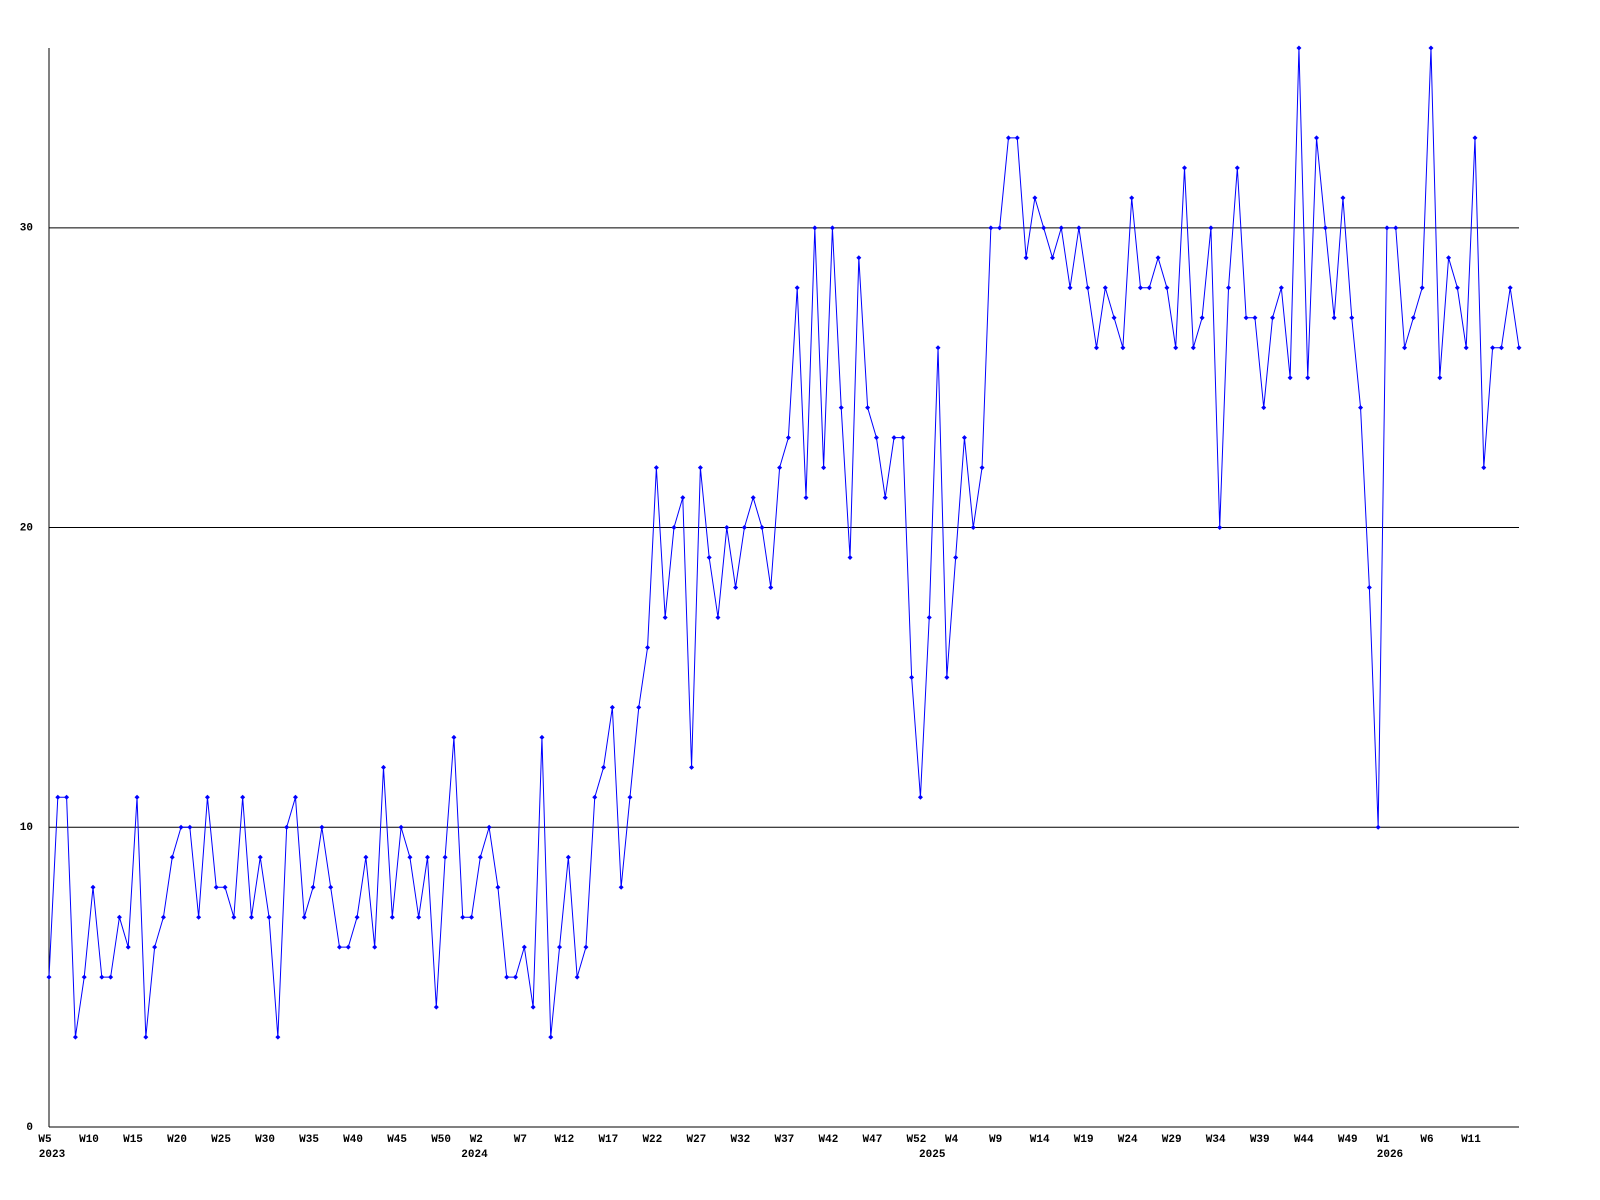 The height and width of the screenshot is (1200, 1600). Describe the element at coordinates (133, 1140) in the screenshot. I see `x-tick-label: W15` at that location.